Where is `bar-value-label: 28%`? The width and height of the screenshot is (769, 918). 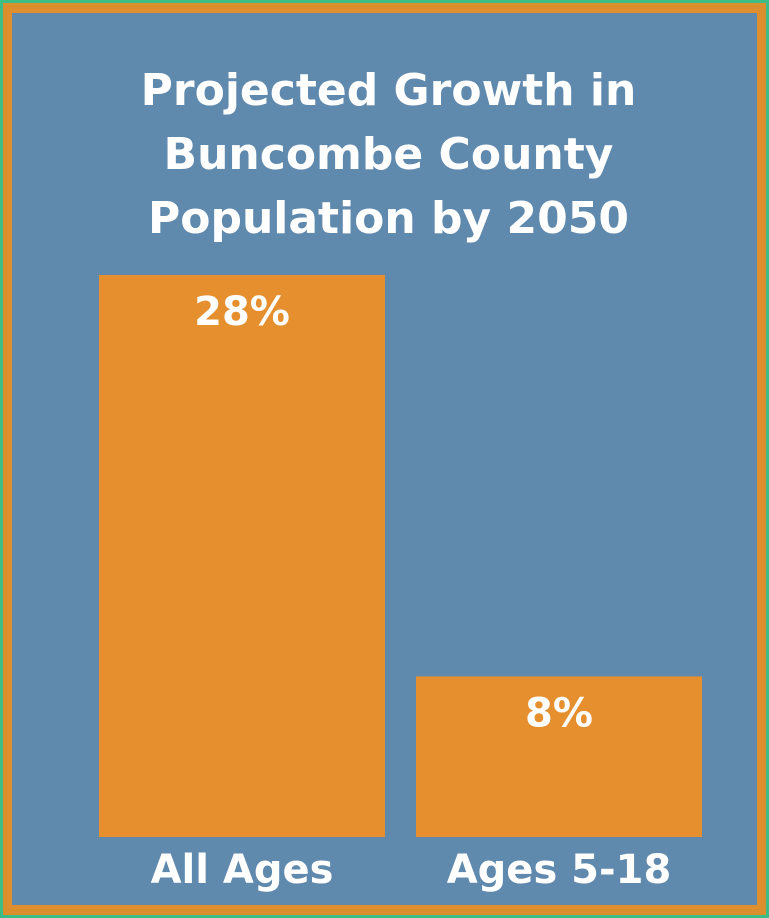 bar-value-label: 28% is located at coordinates (242, 312).